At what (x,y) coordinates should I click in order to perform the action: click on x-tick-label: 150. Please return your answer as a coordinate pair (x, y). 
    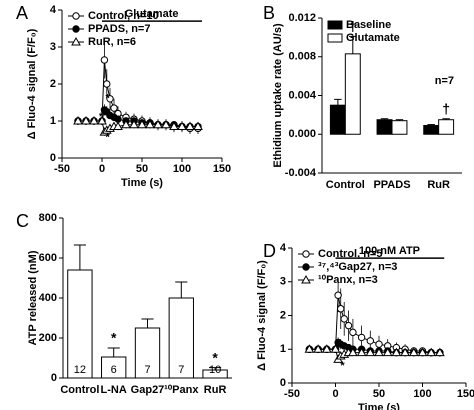
    Looking at the image, I should click on (465, 394).